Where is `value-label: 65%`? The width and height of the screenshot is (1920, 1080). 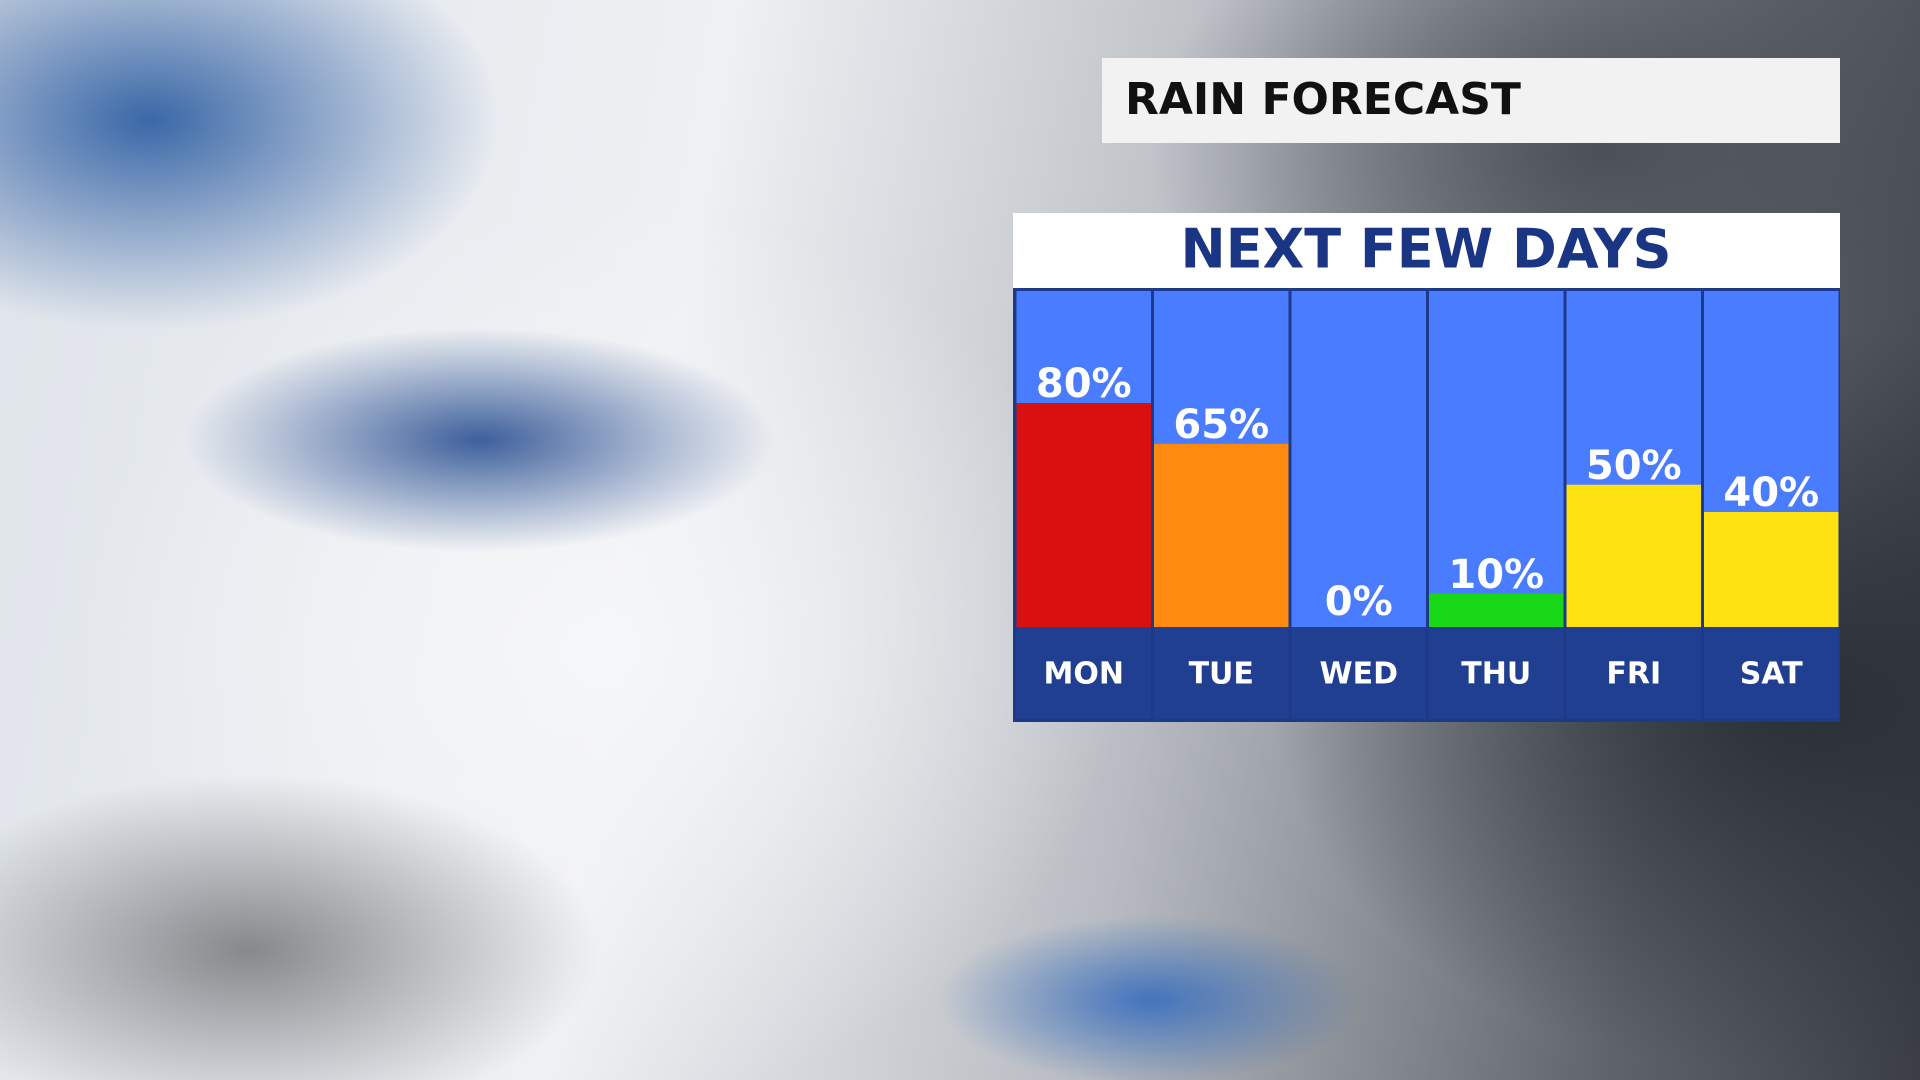 value-label: 65% is located at coordinates (1221, 425).